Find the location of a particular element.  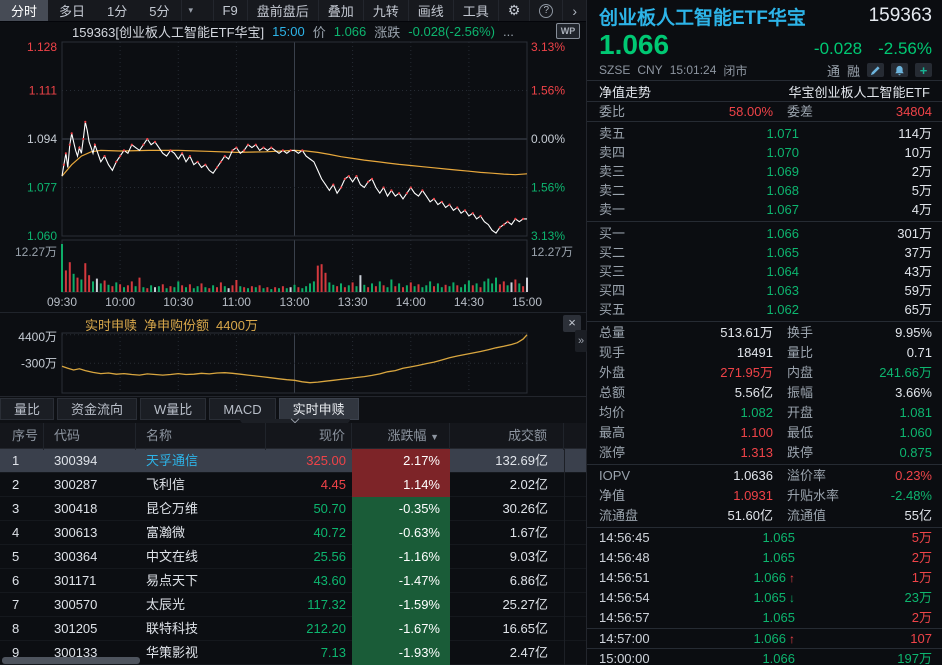

subchart-svg: 4400万 -300万 is located at coordinates (293, 363).